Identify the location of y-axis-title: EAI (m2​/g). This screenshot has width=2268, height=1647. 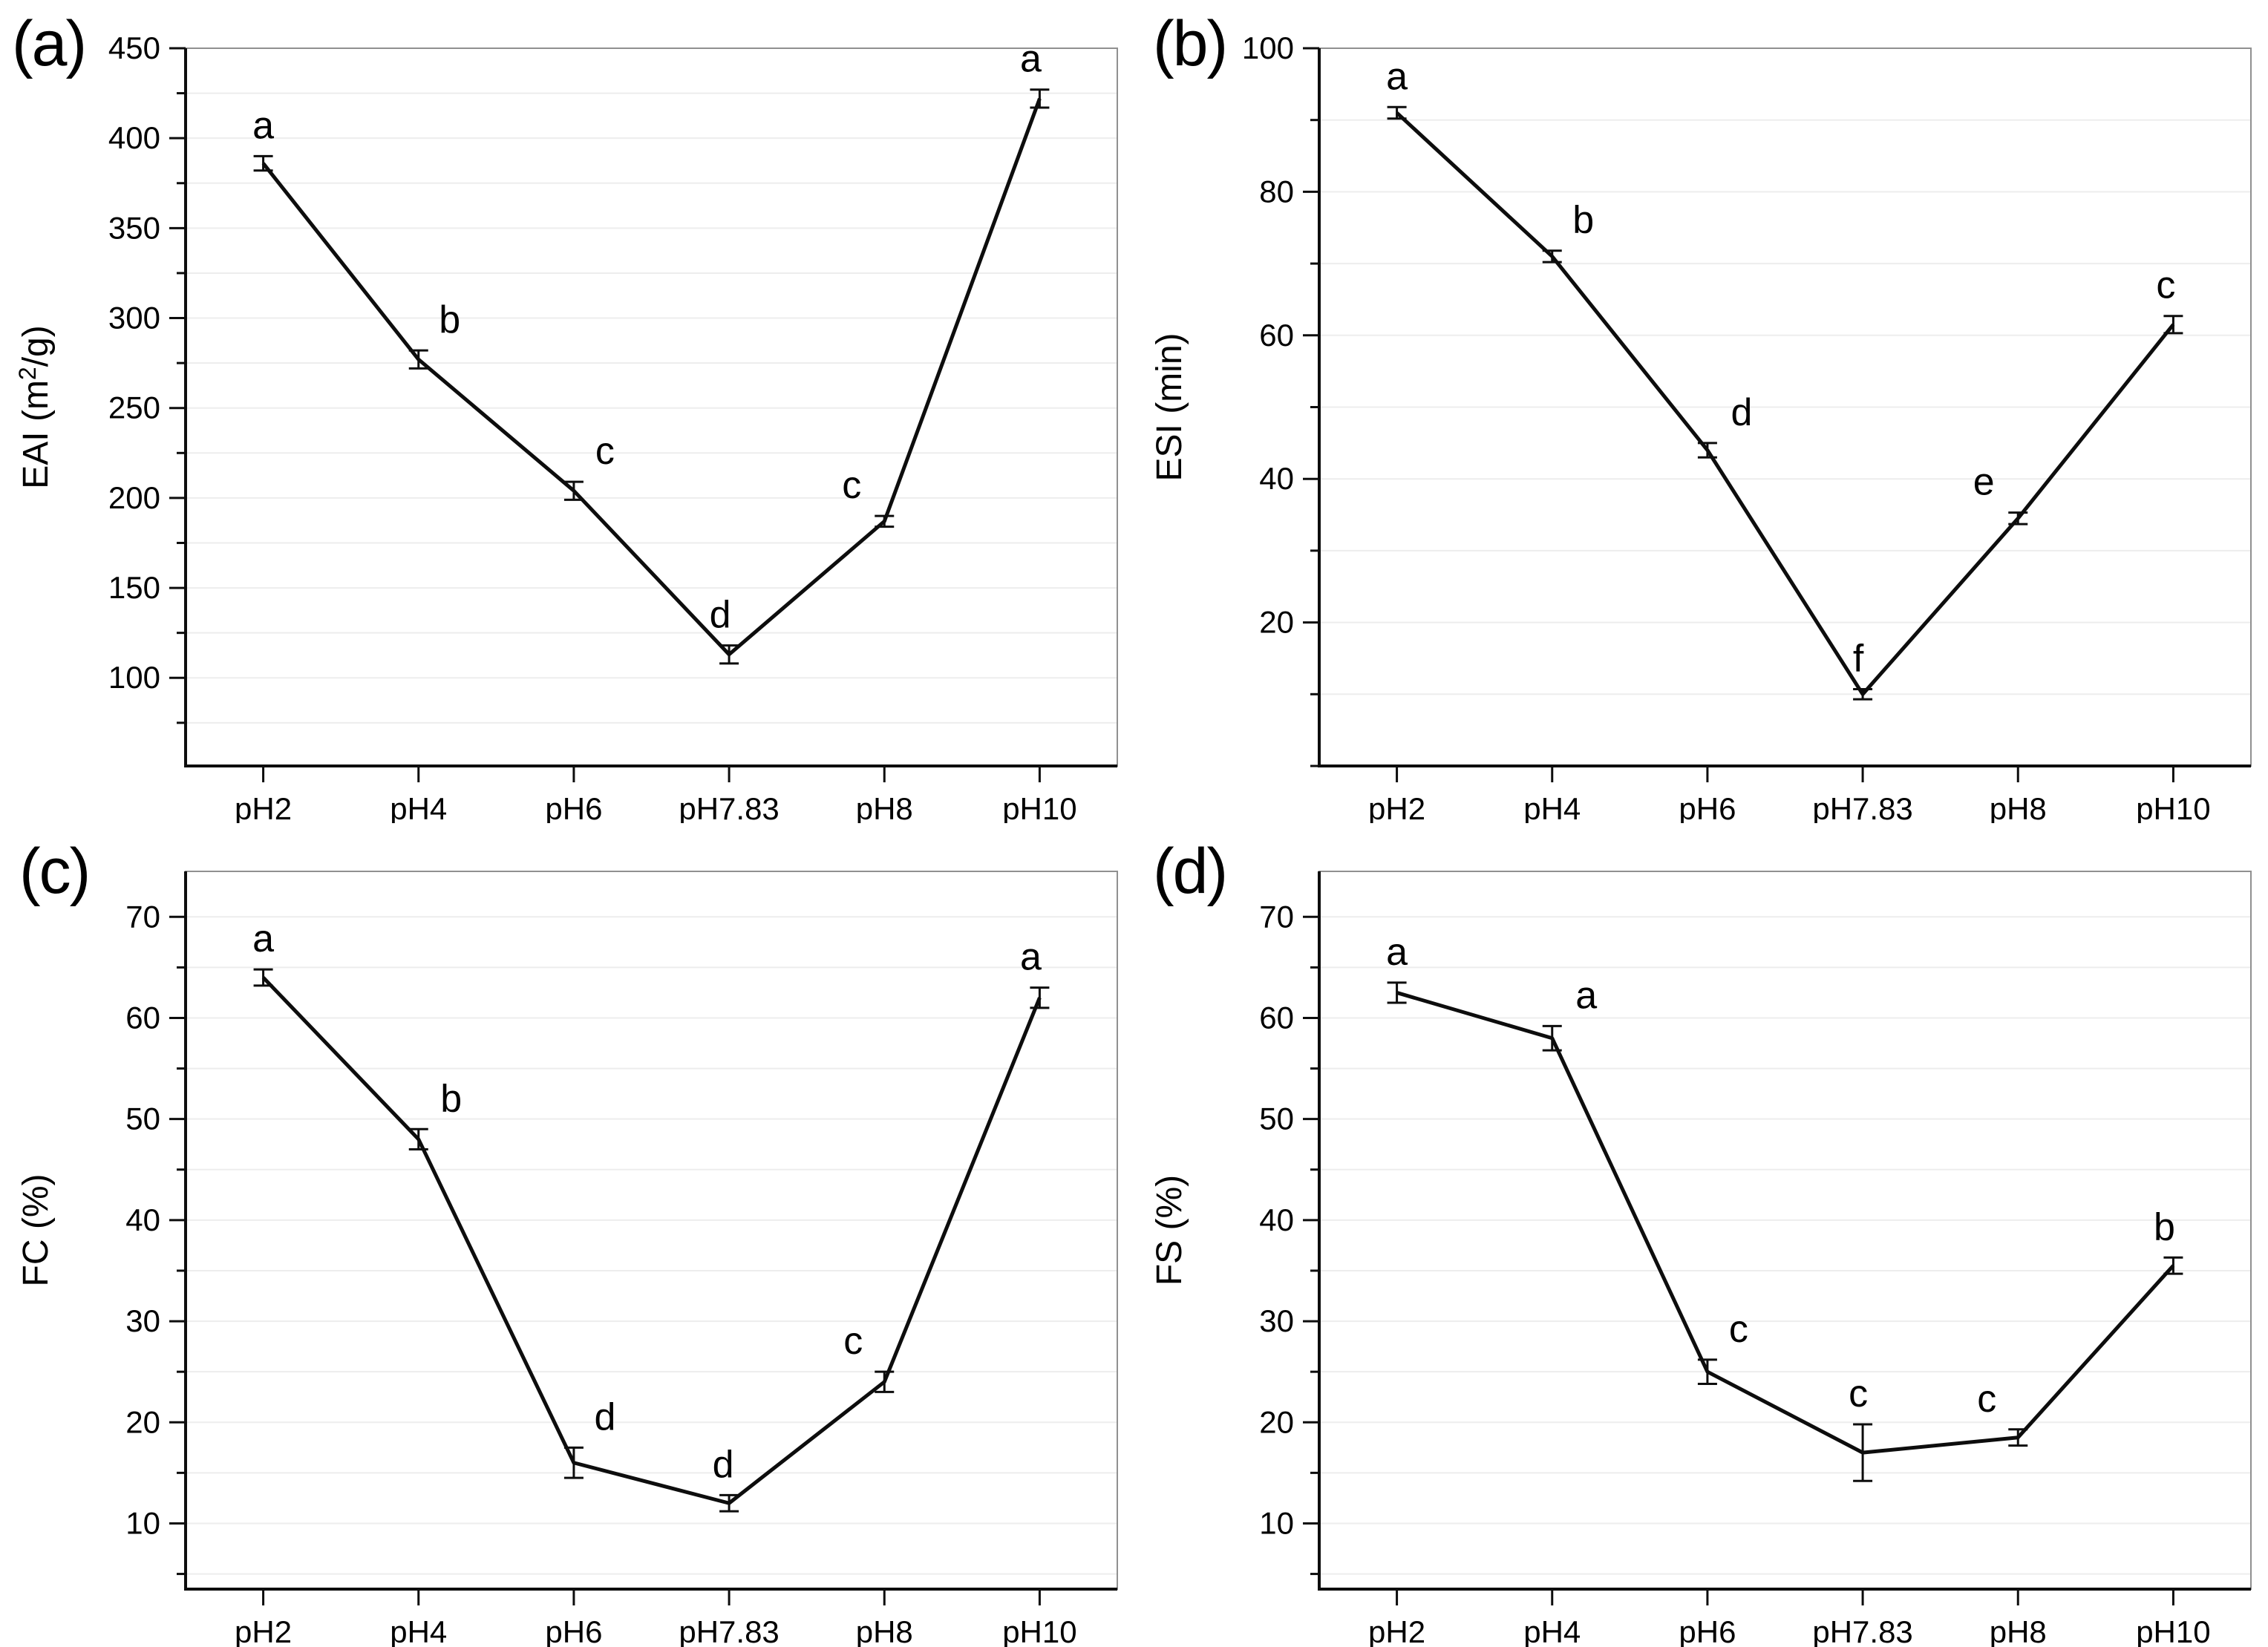
(35, 406).